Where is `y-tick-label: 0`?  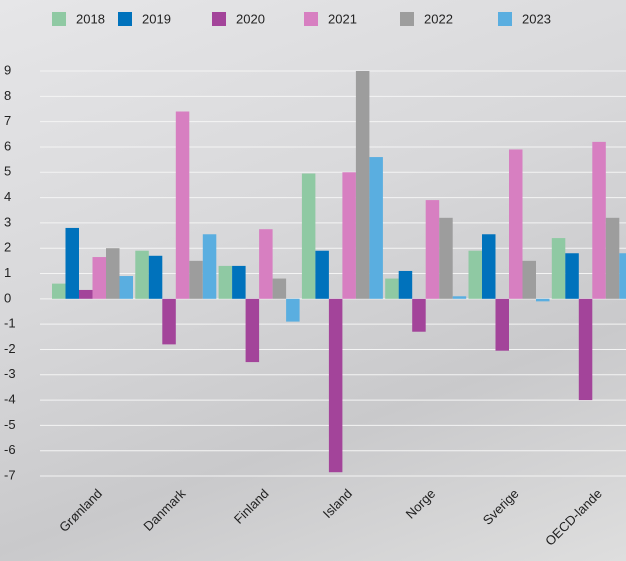
y-tick-label: 0 is located at coordinates (7, 297).